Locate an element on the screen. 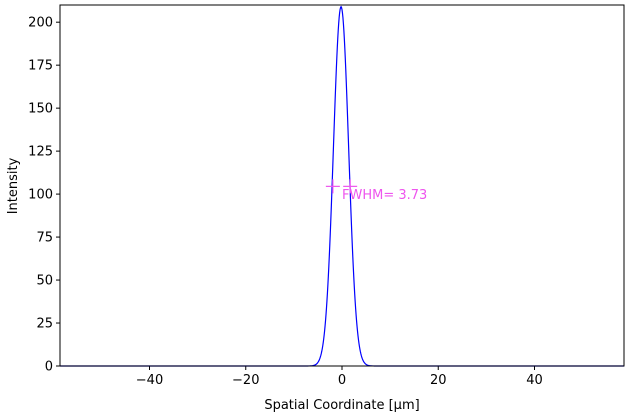  x-tick-label: −40 is located at coordinates (149, 380).